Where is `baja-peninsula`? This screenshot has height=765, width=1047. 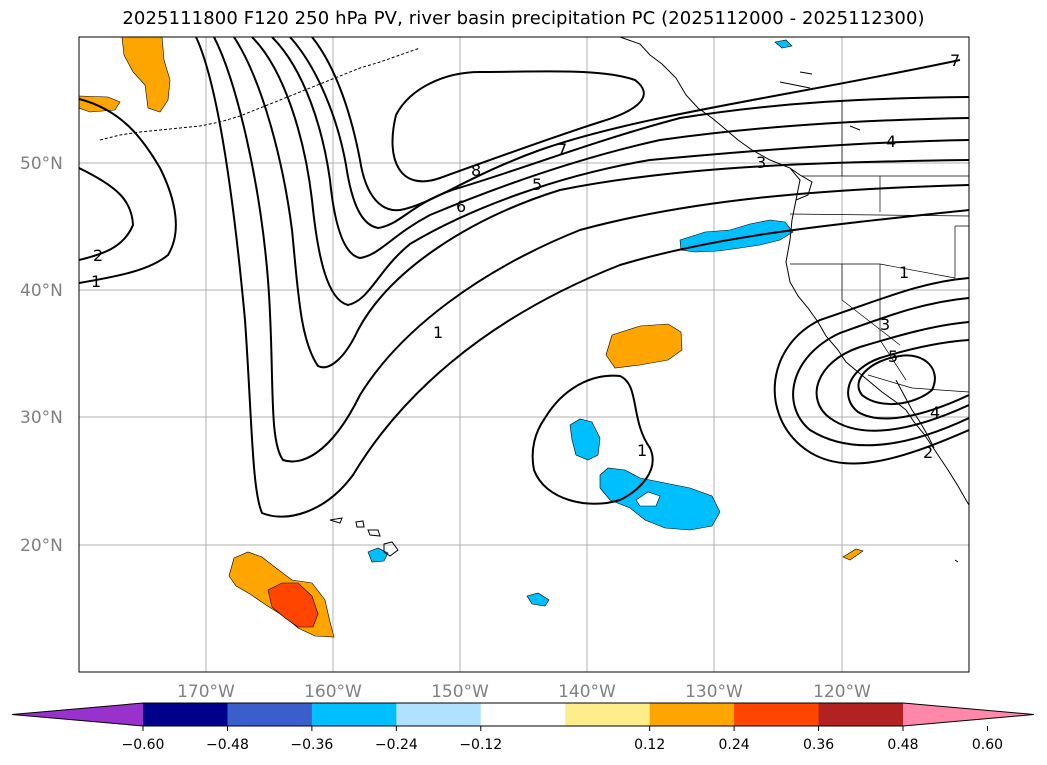
baja-peninsula is located at coordinates (915, 414).